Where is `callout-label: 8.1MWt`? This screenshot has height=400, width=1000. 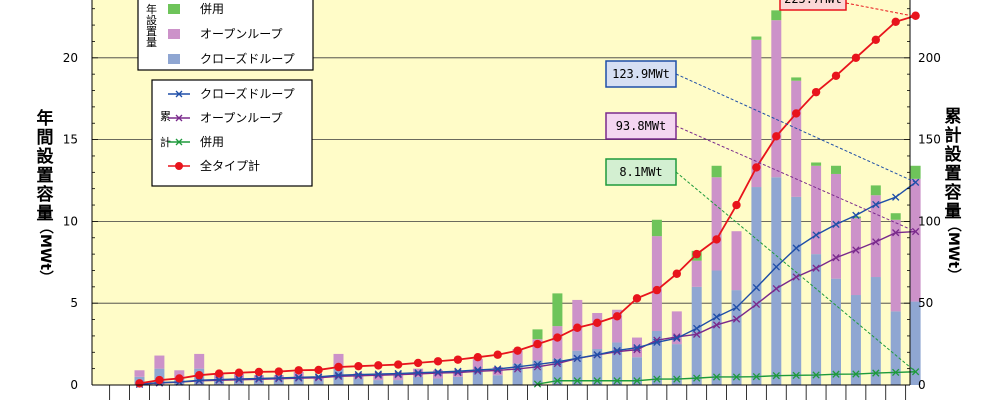 callout-label: 8.1MWt is located at coordinates (640, 172).